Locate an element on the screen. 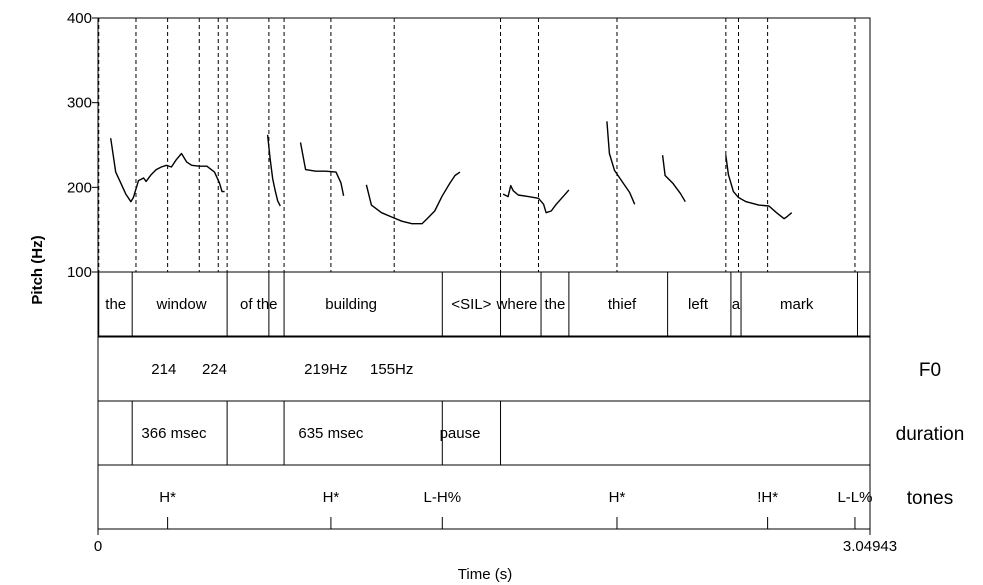 This screenshot has height=585, width=983. tier-0-label-5: where is located at coordinates (517, 304).